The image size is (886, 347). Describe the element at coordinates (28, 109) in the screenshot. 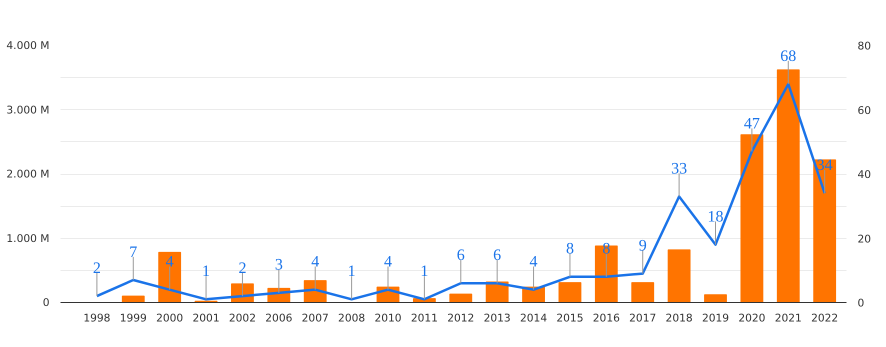

I see `y-tick-label: 3.000 M` at that location.